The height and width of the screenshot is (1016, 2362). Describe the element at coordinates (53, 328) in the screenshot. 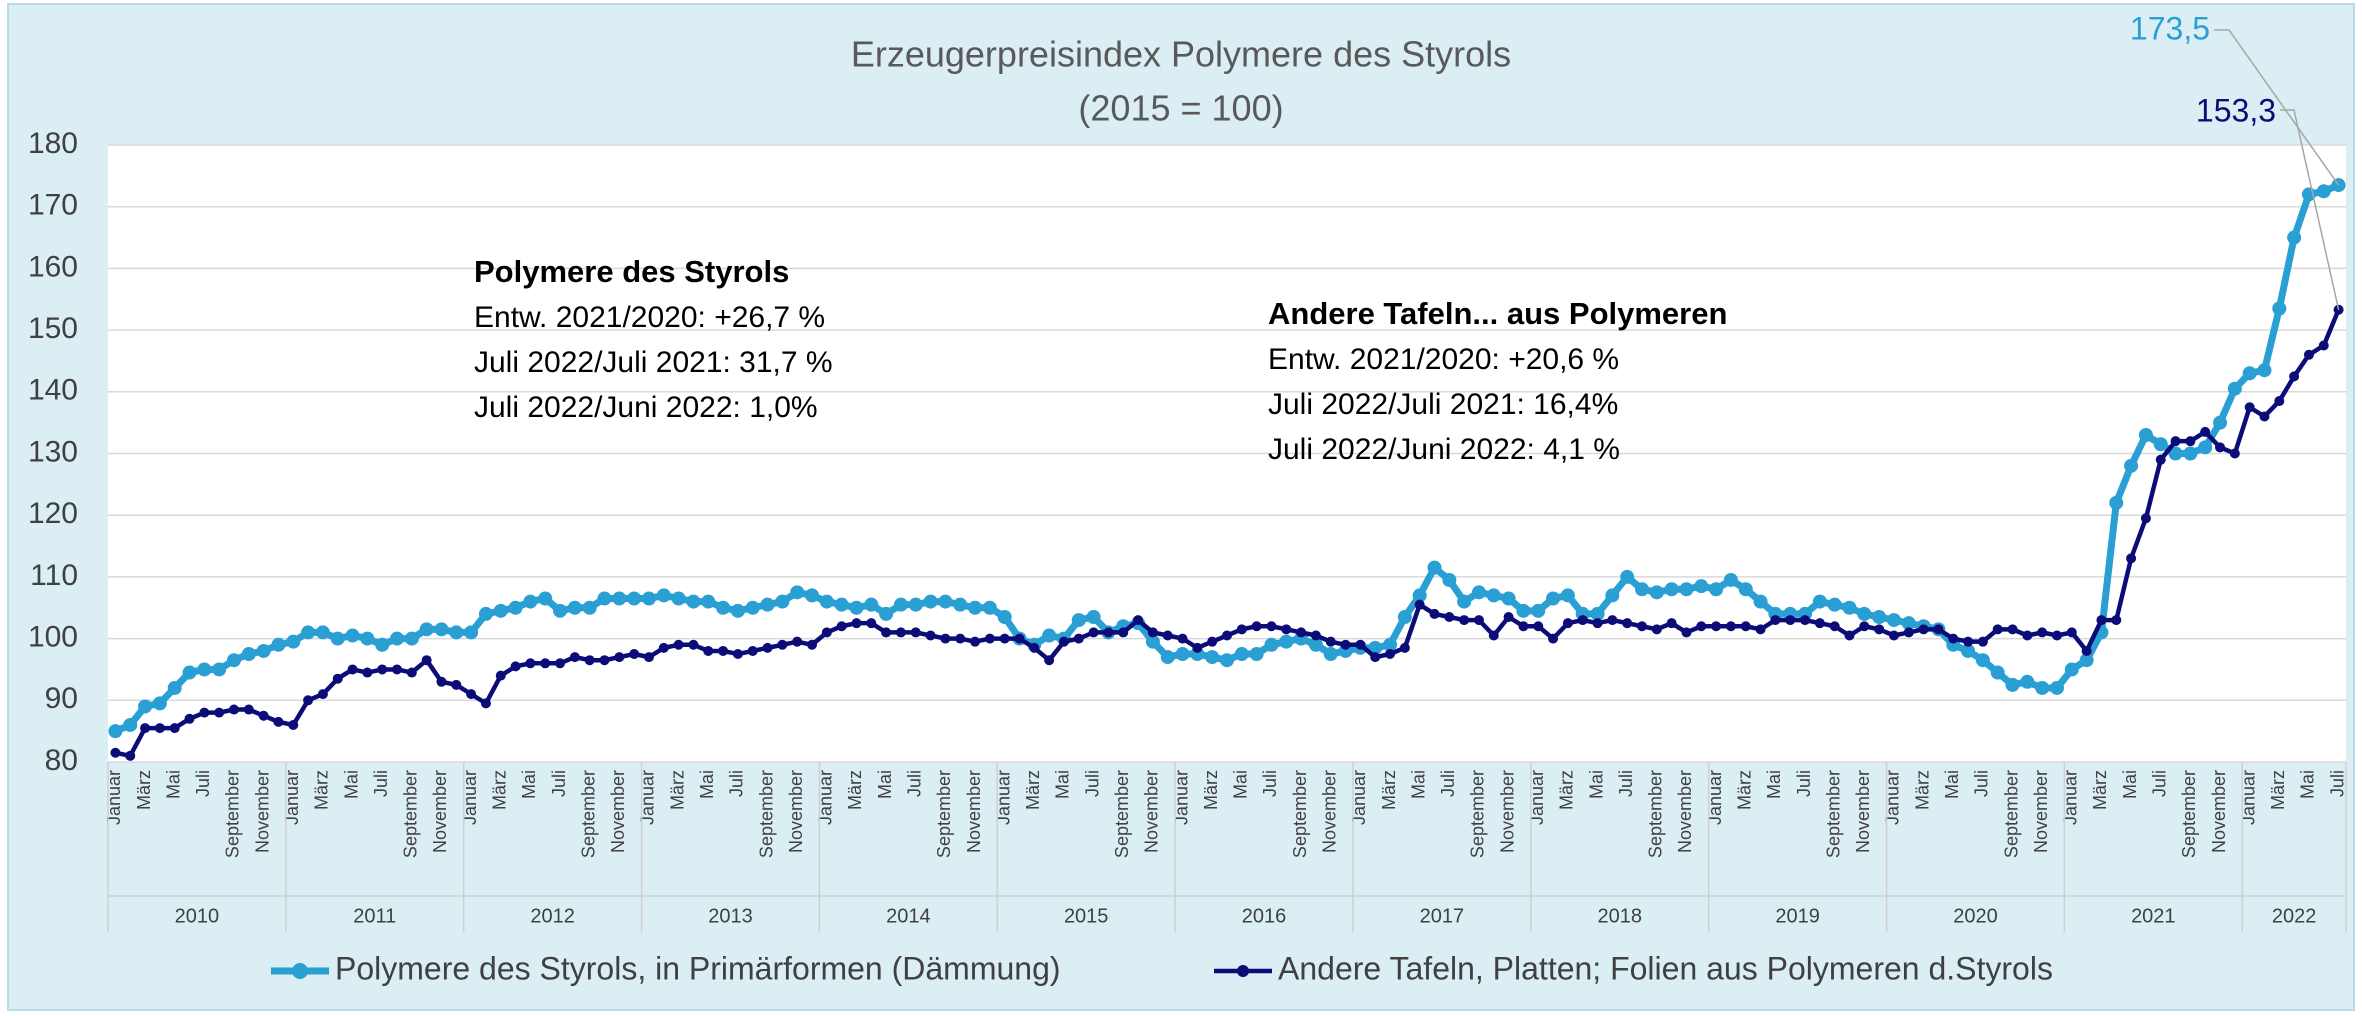

I see `y-tick-label: 150` at that location.